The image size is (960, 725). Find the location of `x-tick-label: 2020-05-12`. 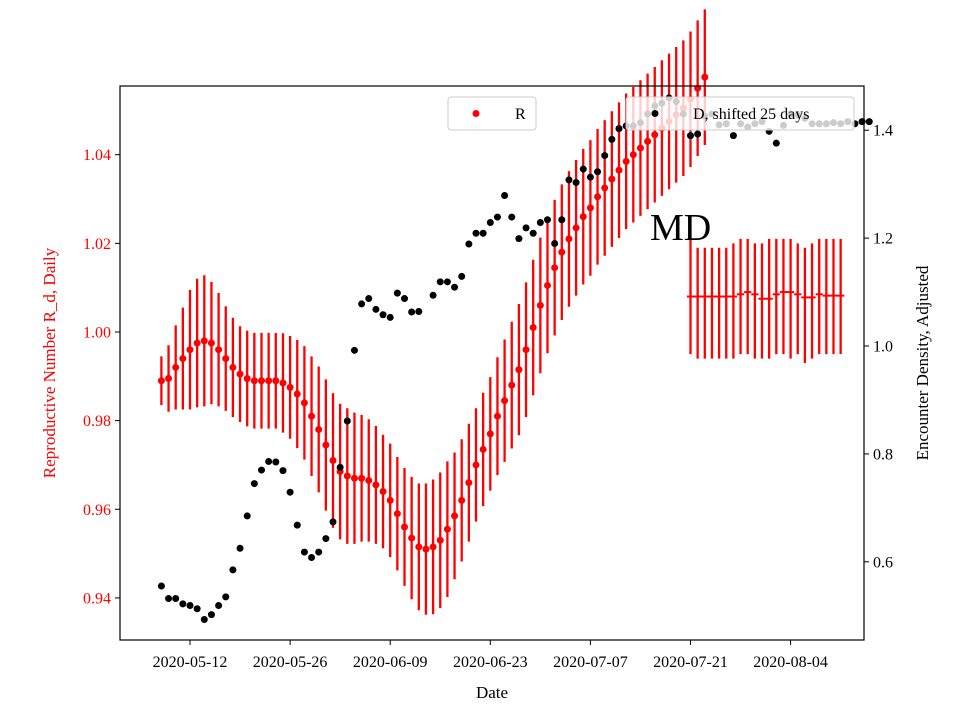

x-tick-label: 2020-05-12 is located at coordinates (190, 662).